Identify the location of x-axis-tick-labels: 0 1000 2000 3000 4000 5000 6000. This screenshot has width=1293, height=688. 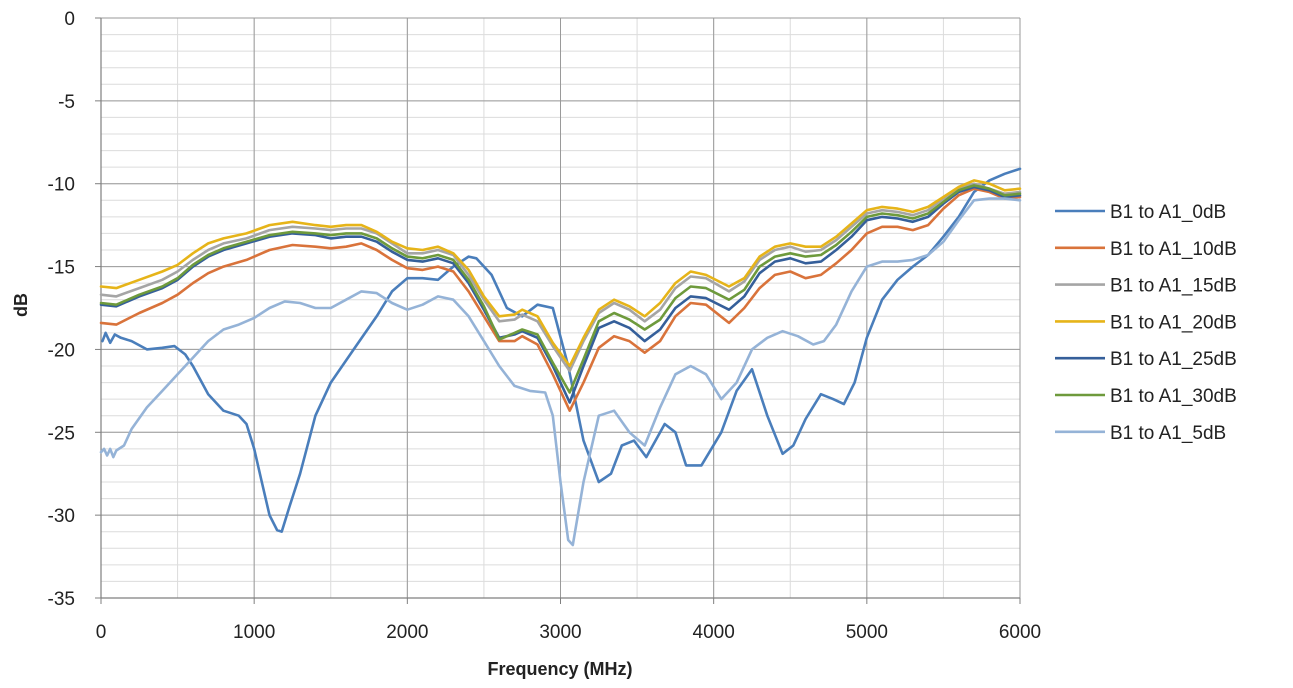
(568, 632).